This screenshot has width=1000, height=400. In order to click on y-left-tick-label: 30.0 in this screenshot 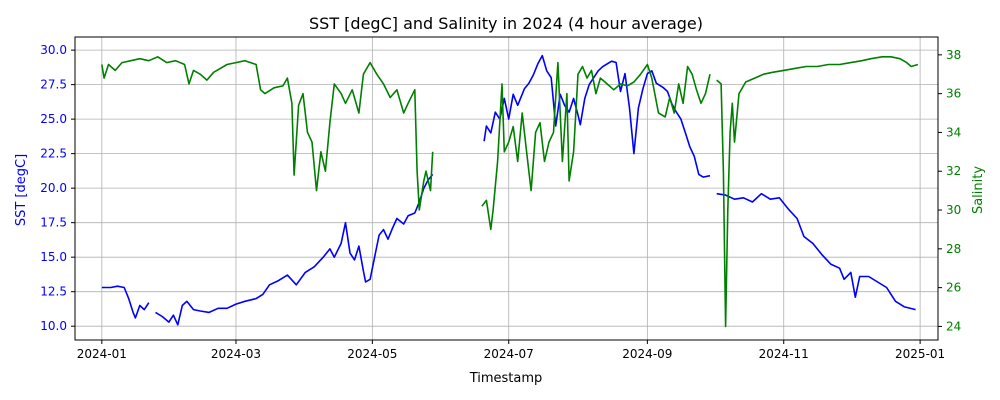, I will do `click(53, 50)`.